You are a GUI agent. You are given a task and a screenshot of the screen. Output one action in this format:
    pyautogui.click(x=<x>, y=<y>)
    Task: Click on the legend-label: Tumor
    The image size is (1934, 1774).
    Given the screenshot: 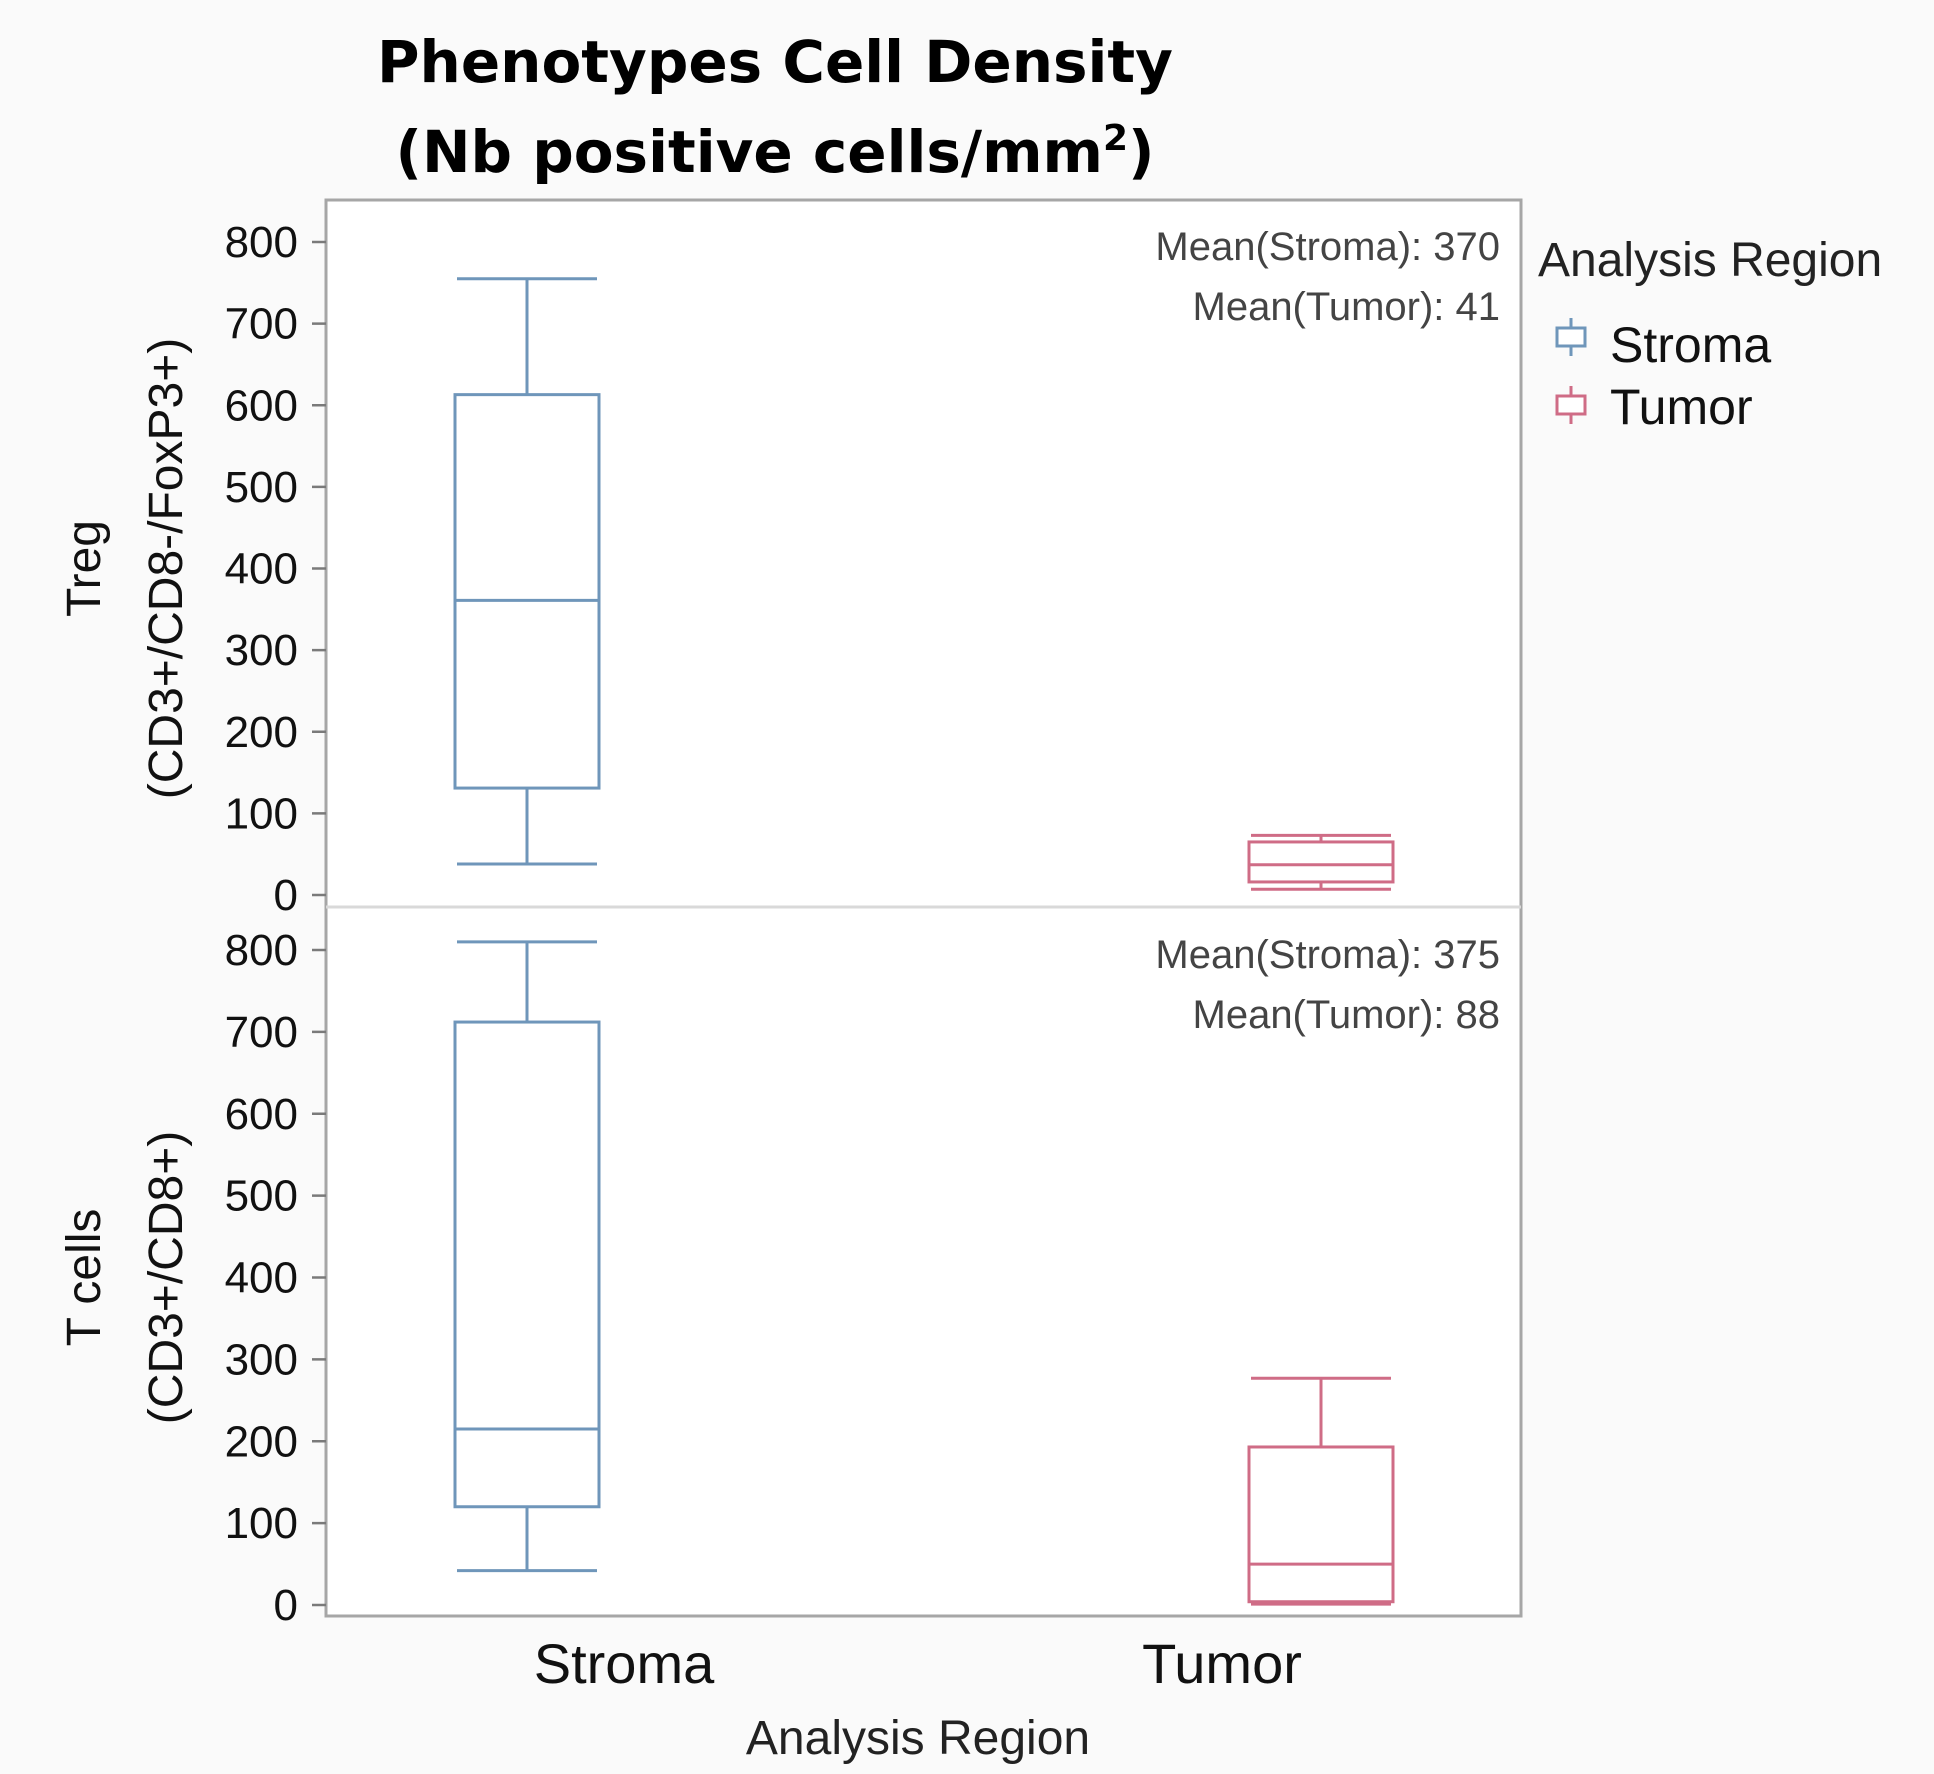 What is the action you would take?
    pyautogui.click(x=1681, y=407)
    